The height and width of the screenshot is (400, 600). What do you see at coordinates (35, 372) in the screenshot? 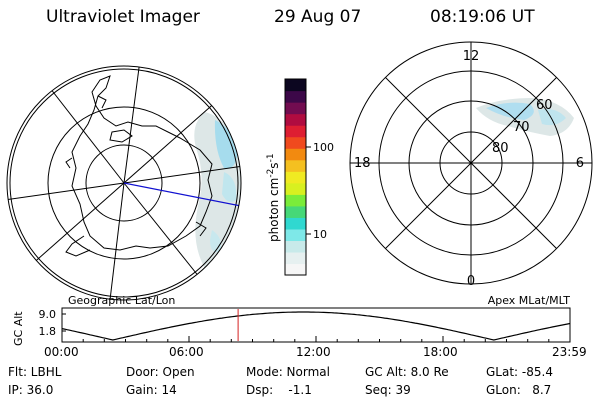
I see `filter-info: Flt: LBHL` at bounding box center [35, 372].